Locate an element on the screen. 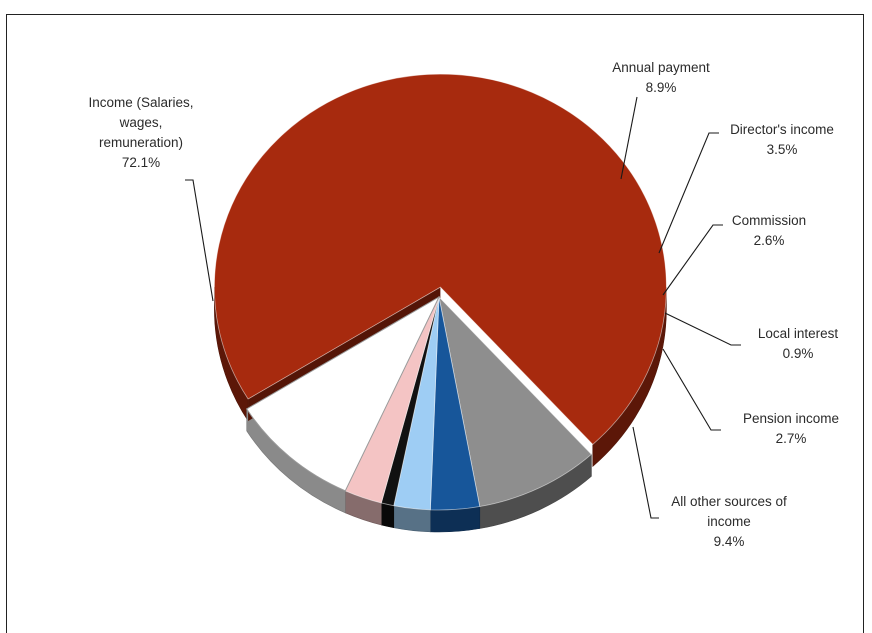 The image size is (872, 633). slice-label-line: Commission is located at coordinates (769, 220).